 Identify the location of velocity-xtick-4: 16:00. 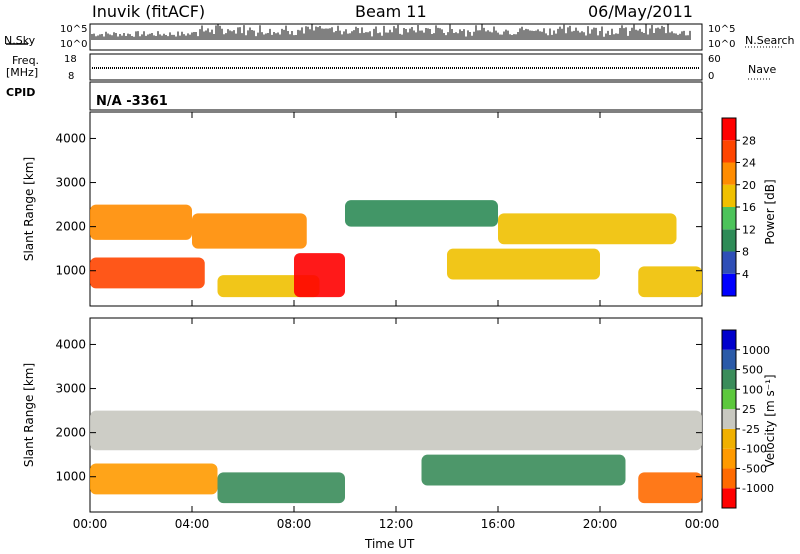
(498, 524).